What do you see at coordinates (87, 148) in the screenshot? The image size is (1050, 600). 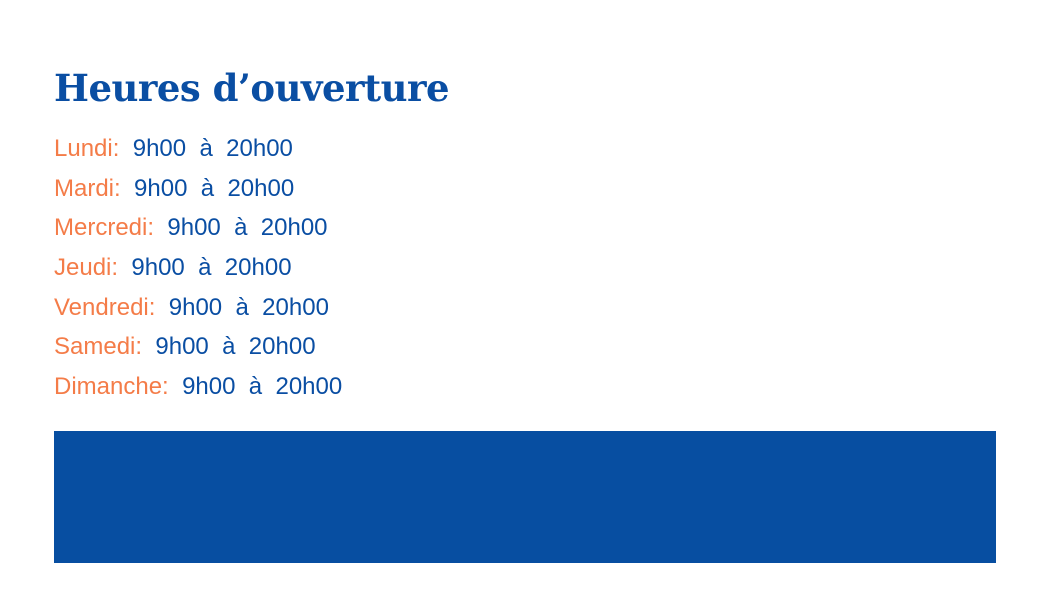 I see `day-label: Lundi:` at bounding box center [87, 148].